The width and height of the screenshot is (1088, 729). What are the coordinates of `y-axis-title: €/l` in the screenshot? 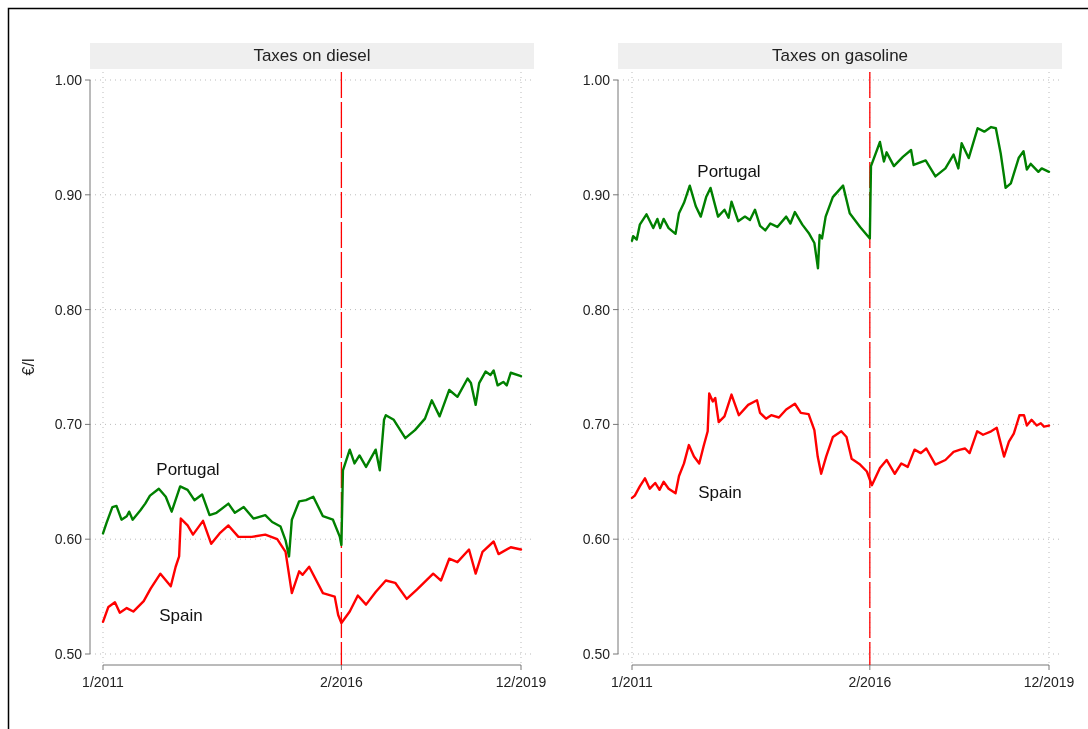 It's located at (28, 367).